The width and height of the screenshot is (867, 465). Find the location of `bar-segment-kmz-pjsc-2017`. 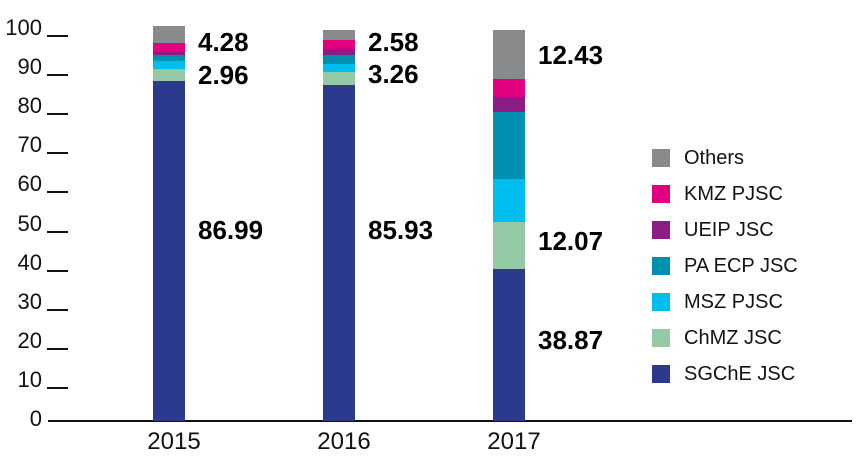

bar-segment-kmz-pjsc-2017 is located at coordinates (509, 88).